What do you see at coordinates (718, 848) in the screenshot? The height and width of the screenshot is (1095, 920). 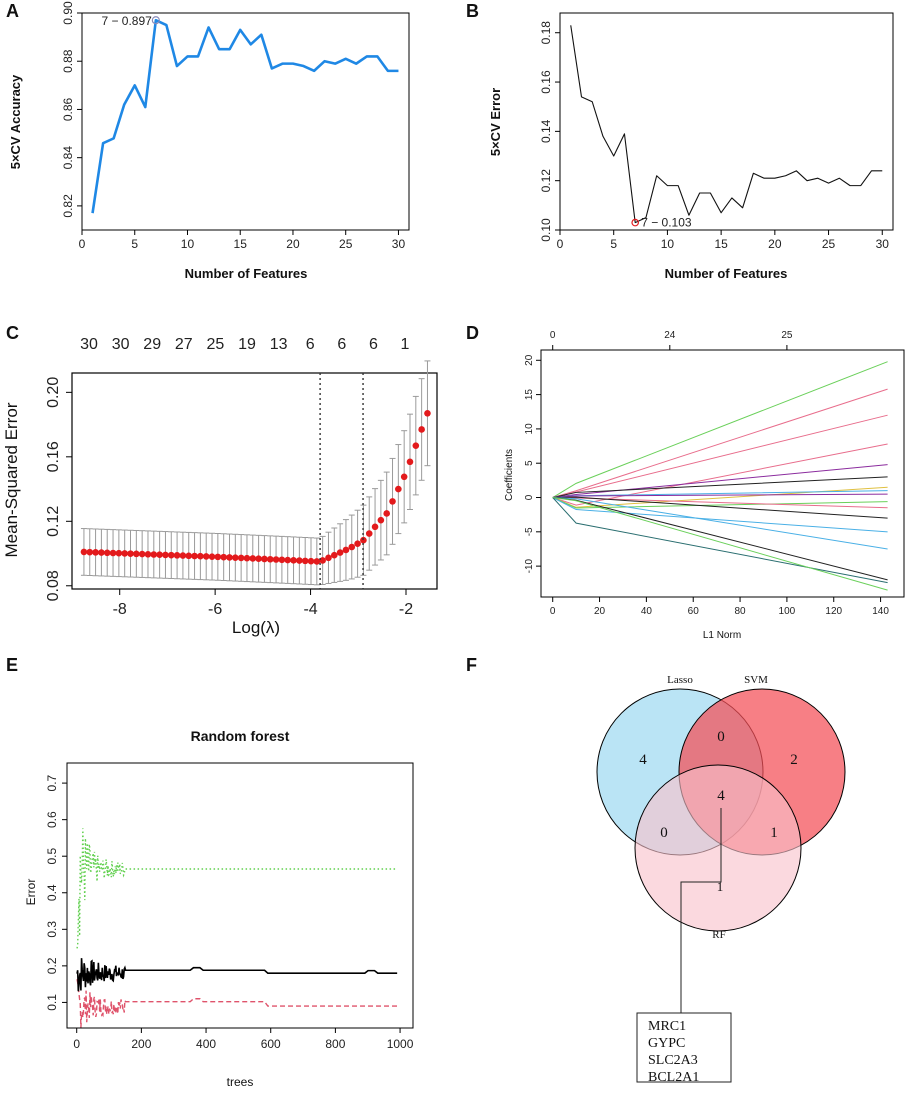 I see `venn-rf-circle` at bounding box center [718, 848].